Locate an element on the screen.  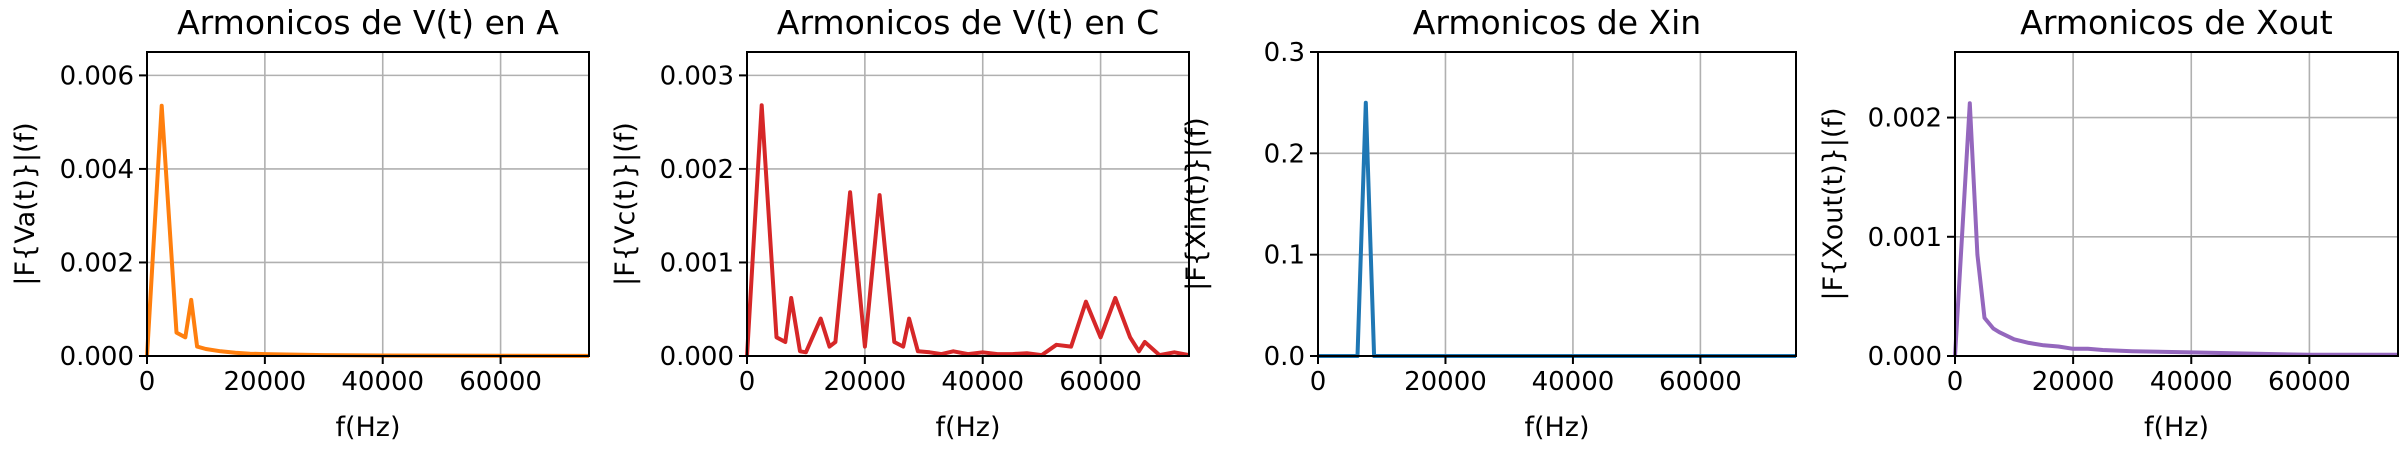
y-tick-label: 0.0 is located at coordinates (1284, 357).